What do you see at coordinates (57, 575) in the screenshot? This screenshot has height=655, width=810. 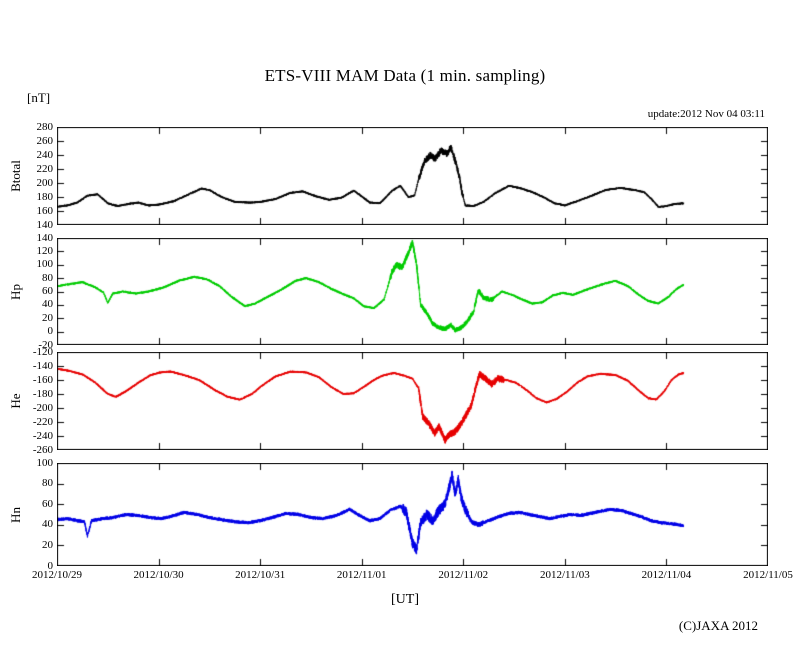 I see `x-tick-label: 2012/10/29` at bounding box center [57, 575].